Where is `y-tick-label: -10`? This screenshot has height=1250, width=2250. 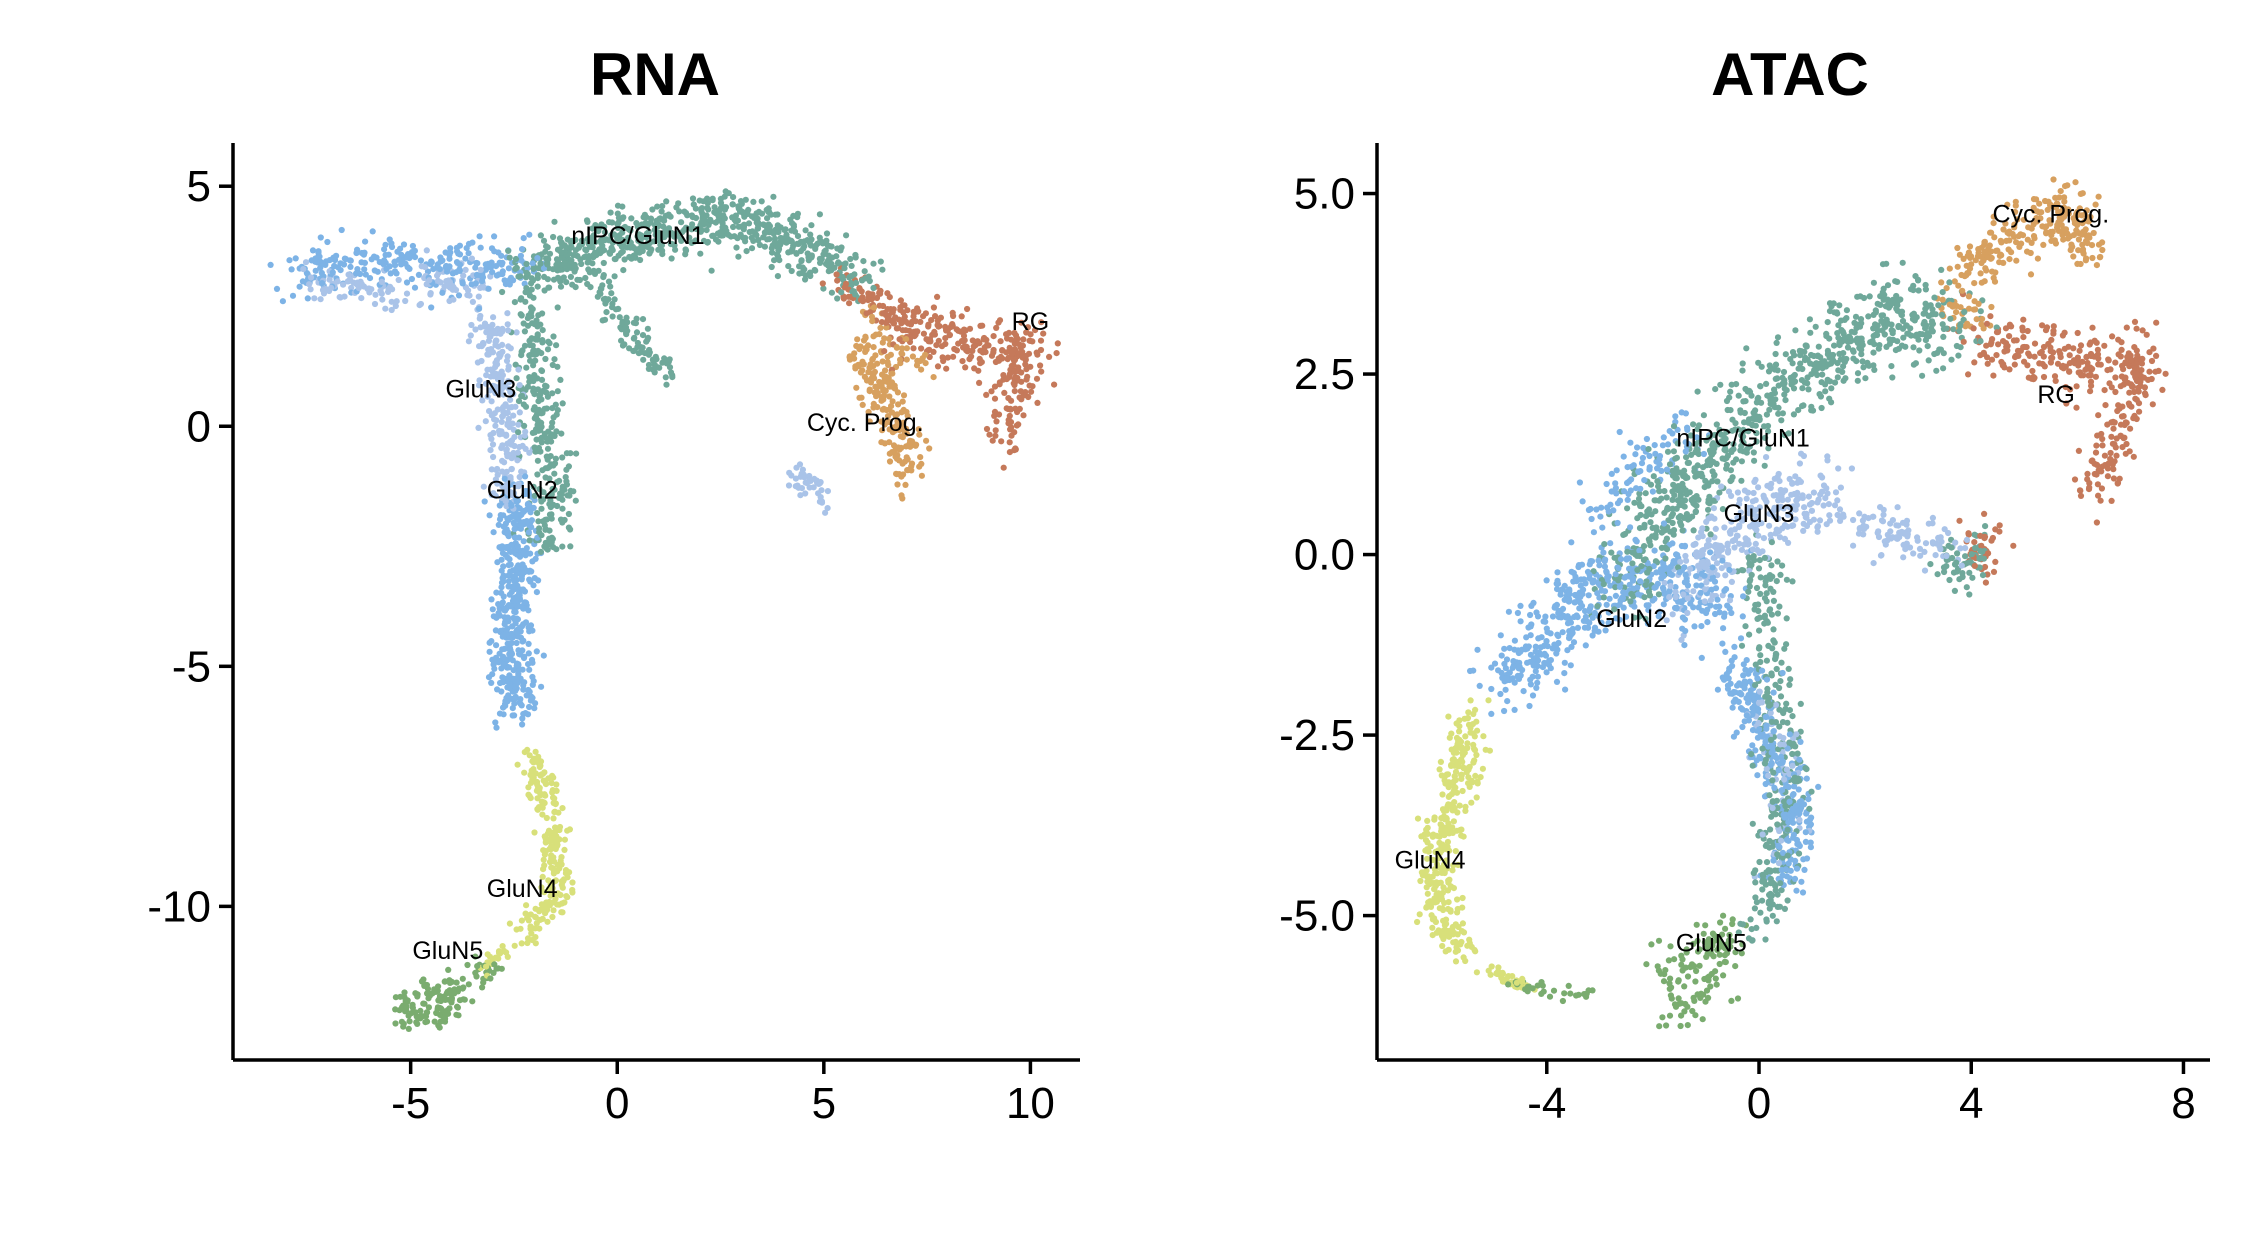
y-tick-label: -10 is located at coordinates (179, 906).